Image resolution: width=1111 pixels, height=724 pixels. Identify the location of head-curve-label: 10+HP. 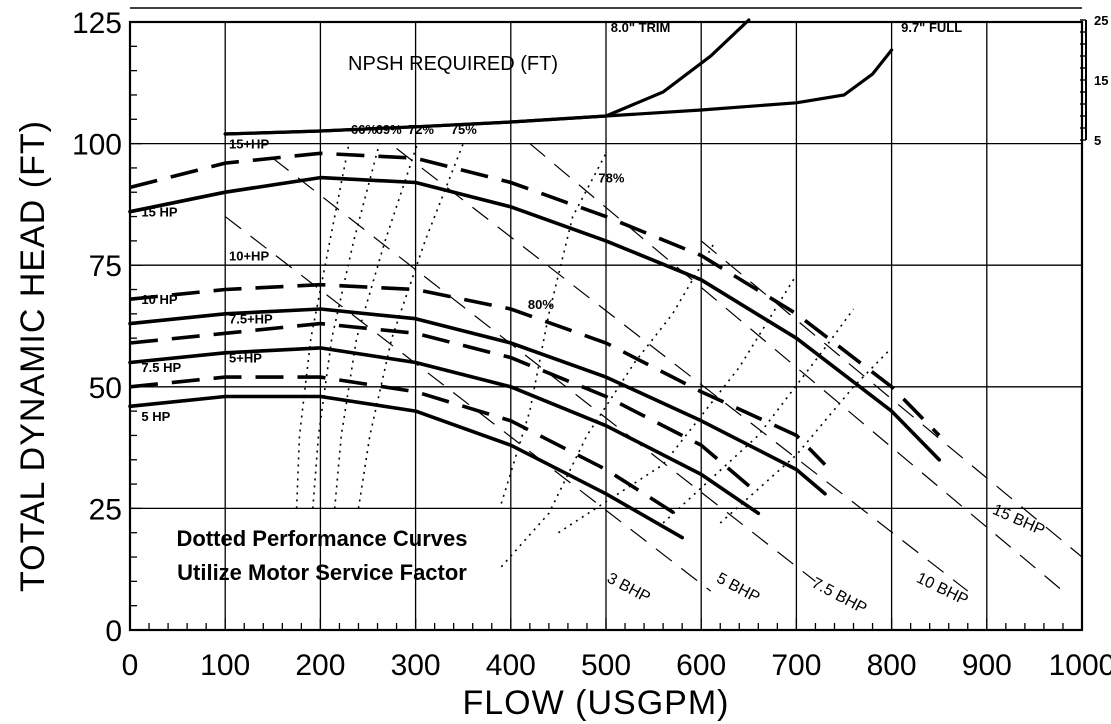
(249, 255).